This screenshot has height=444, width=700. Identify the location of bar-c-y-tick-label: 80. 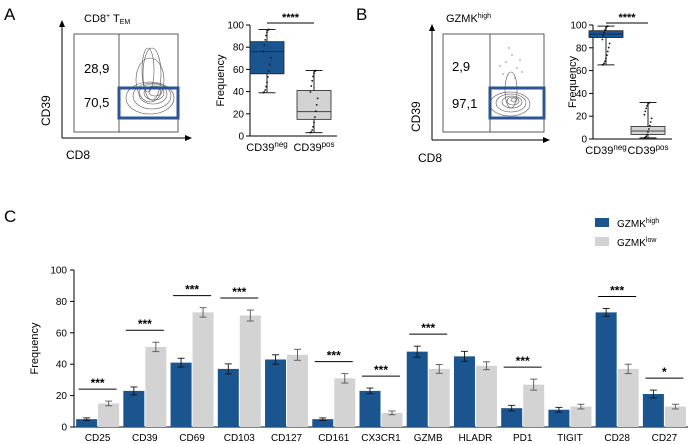
(62, 302).